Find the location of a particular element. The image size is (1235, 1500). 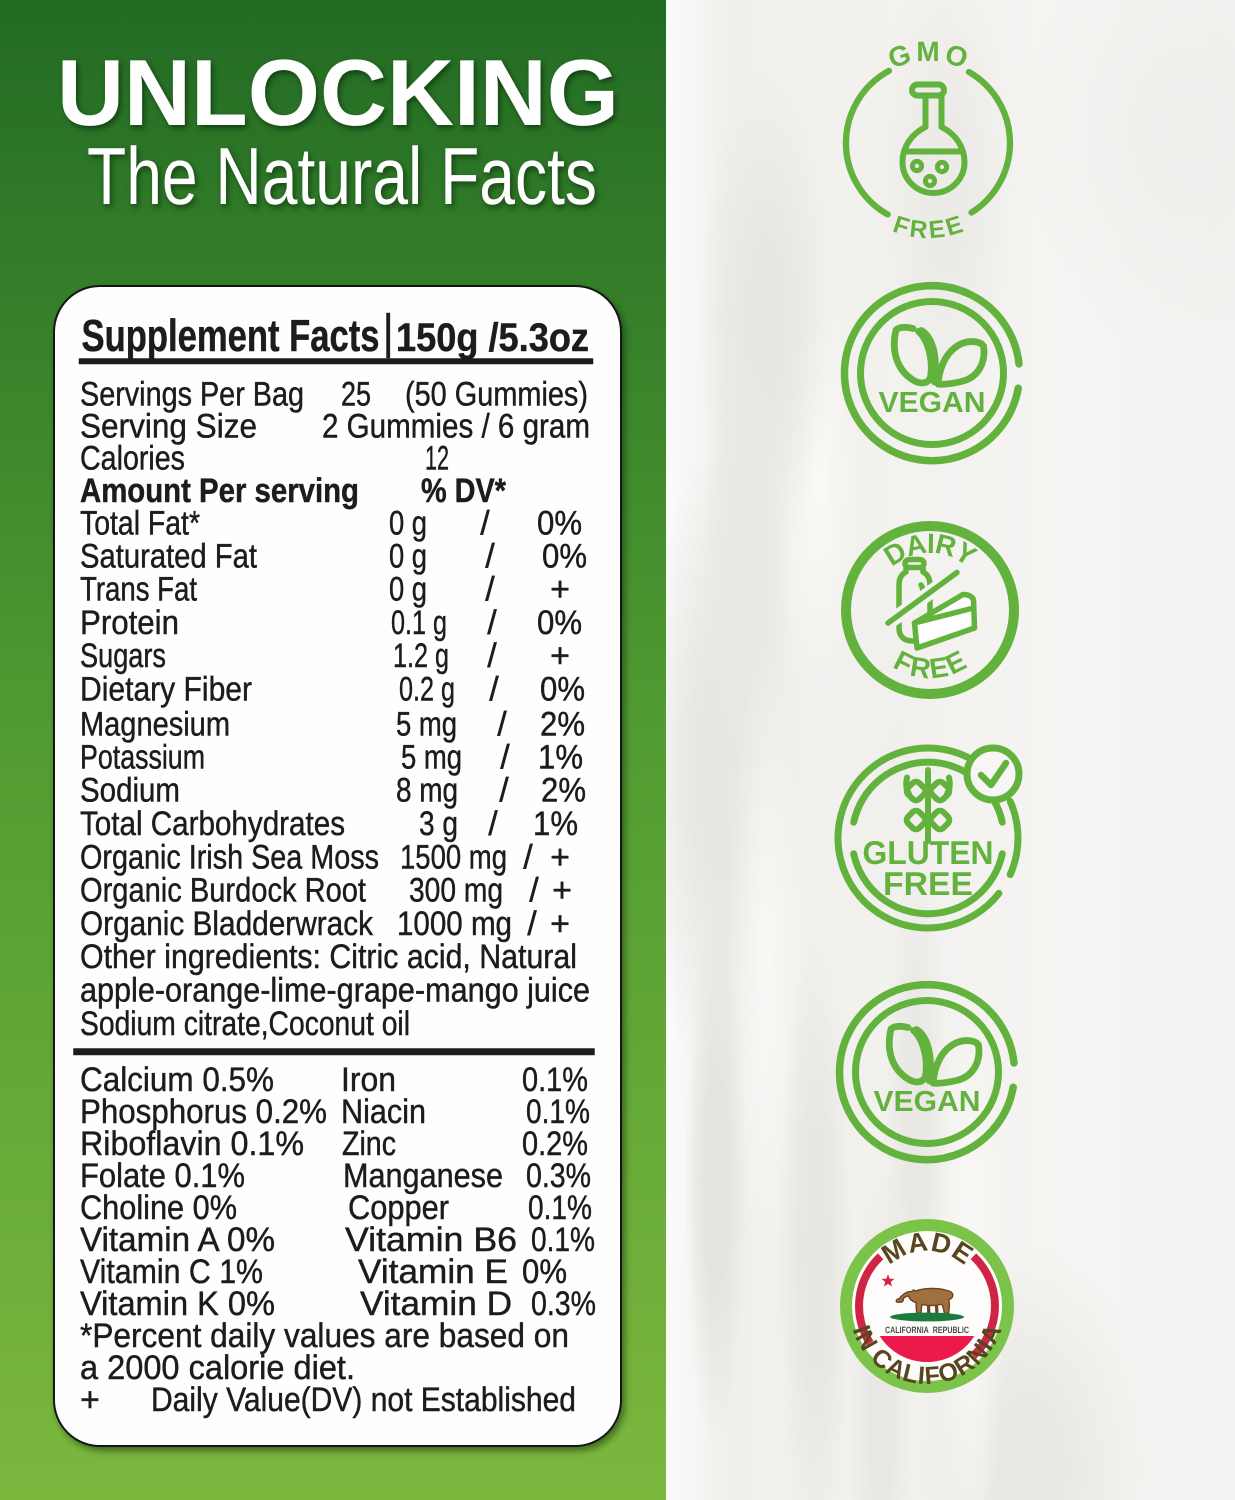

svg-text: (50 Gummies) is located at coordinates (496, 395).